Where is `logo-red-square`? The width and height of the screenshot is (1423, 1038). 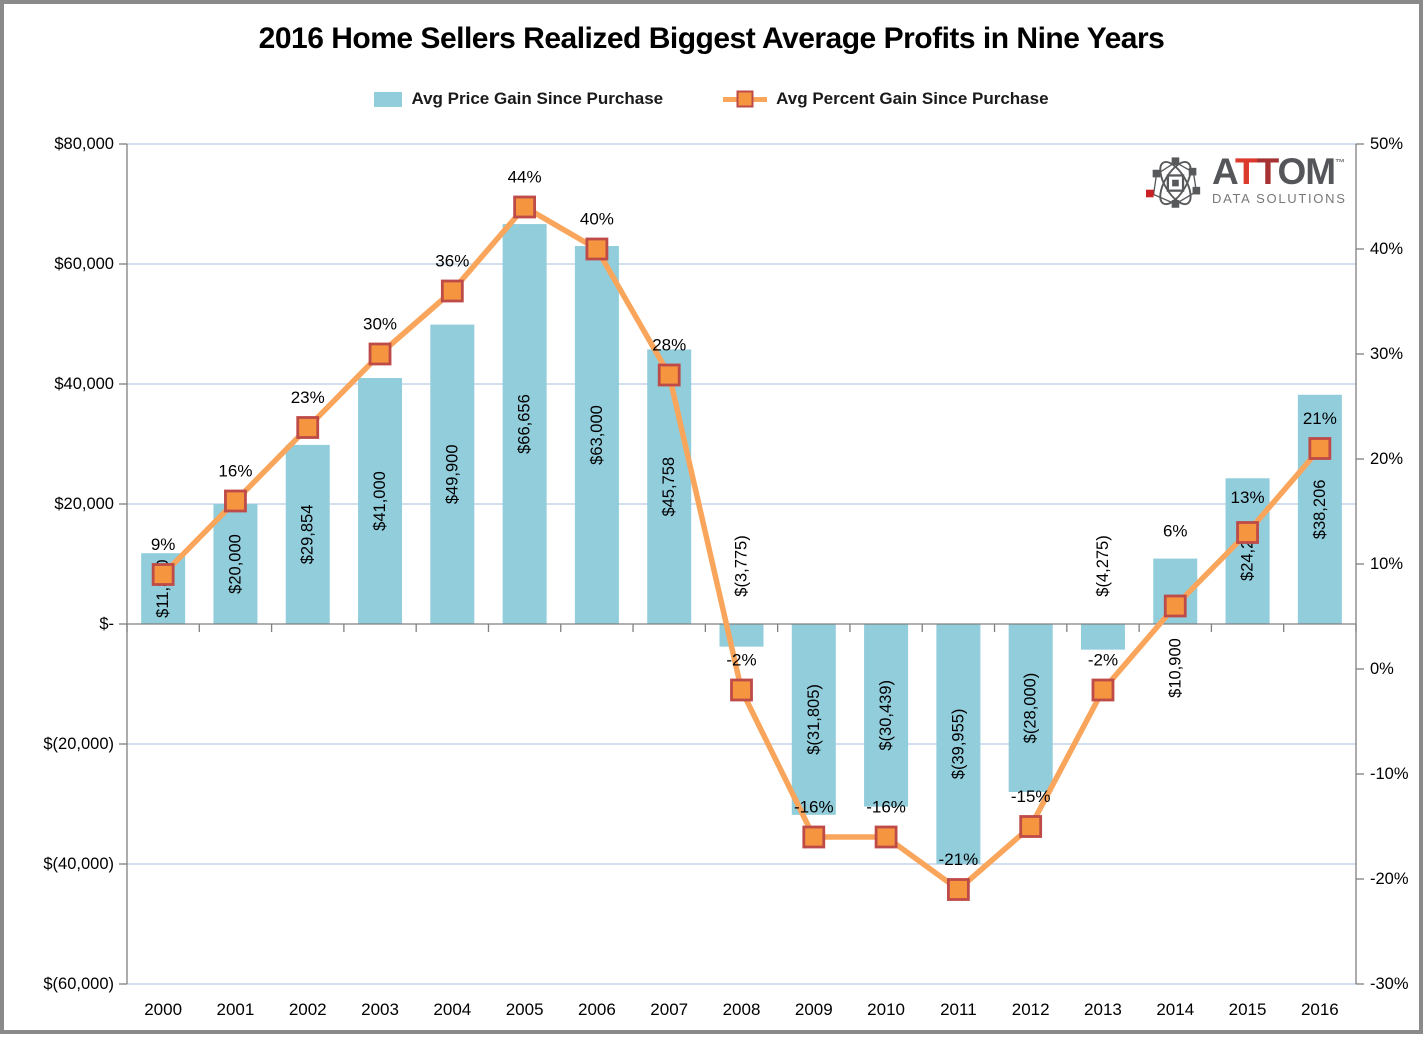
logo-red-square is located at coordinates (1150, 193).